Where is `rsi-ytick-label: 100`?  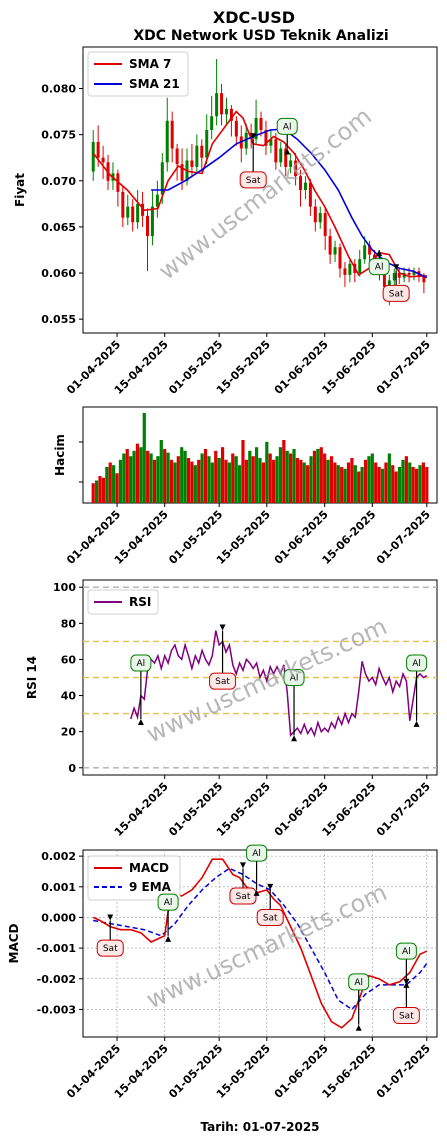 rsi-ytick-label: 100 is located at coordinates (64, 587).